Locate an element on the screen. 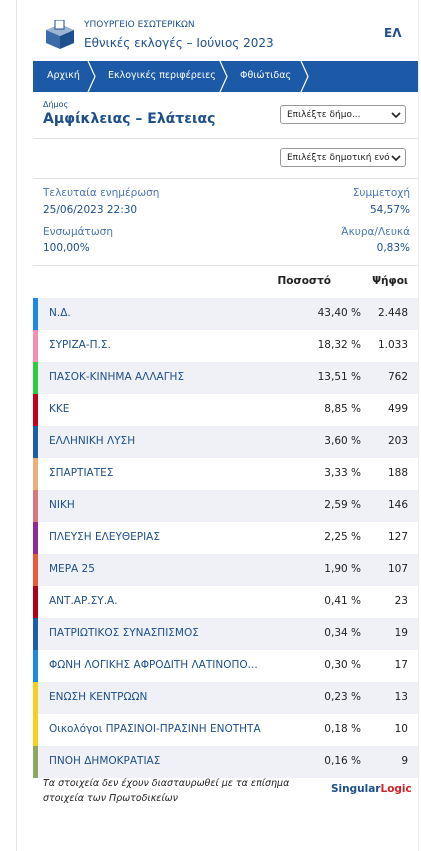 Image resolution: width=421 pixels, height=851 pixels. party-name: ΕΛΛΗΝΙΚΗ ΛΥΣΗ is located at coordinates (92, 441).